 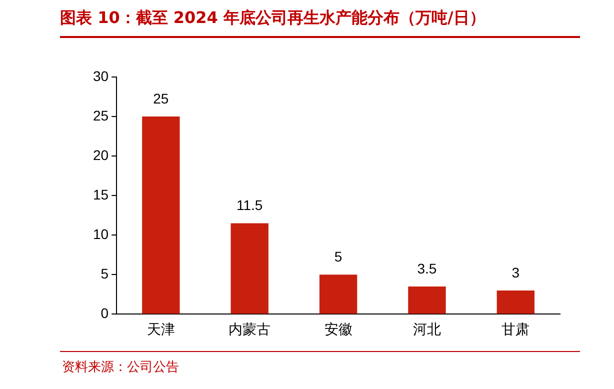 What do you see at coordinates (338, 256) in the screenshot?
I see `data-label: 5` at bounding box center [338, 256].